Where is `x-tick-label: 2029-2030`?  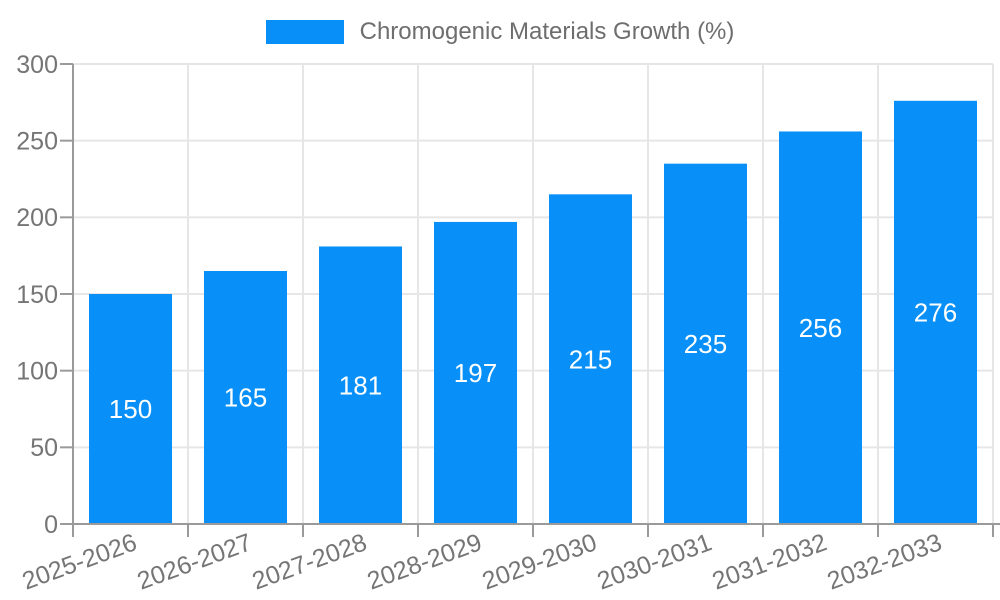
x-tick-label: 2029-2030 is located at coordinates (540, 561).